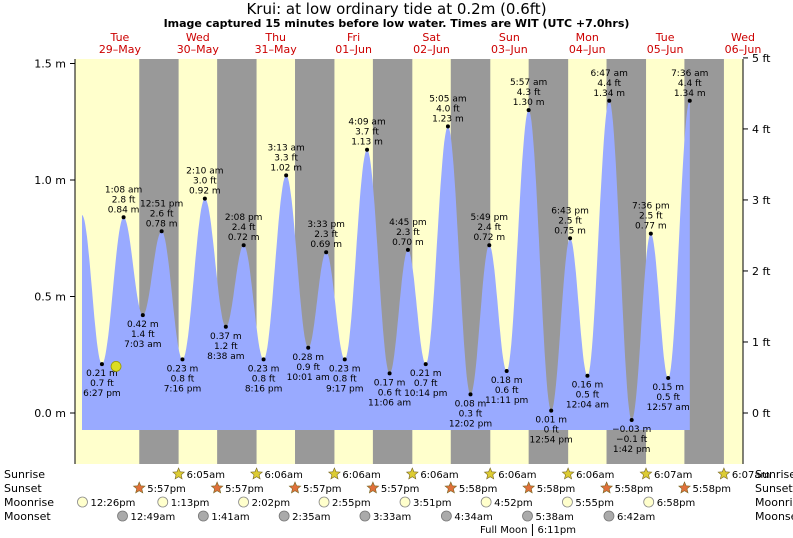 The height and width of the screenshot is (538, 793). I want to click on tide-label: 1.02 m, so click(286, 168).